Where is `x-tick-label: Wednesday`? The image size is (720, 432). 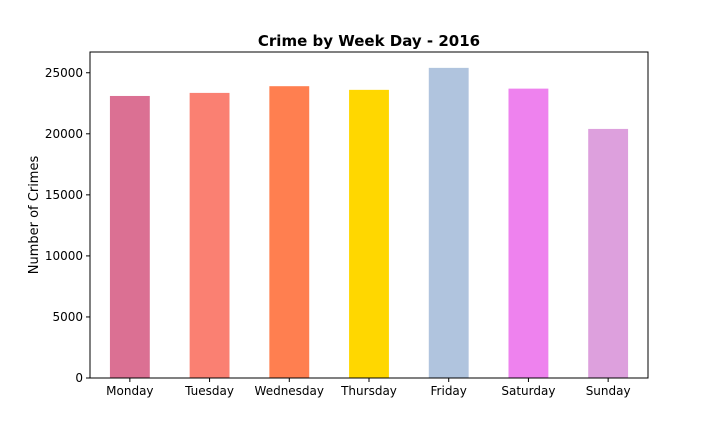 x-tick-label: Wednesday is located at coordinates (289, 391).